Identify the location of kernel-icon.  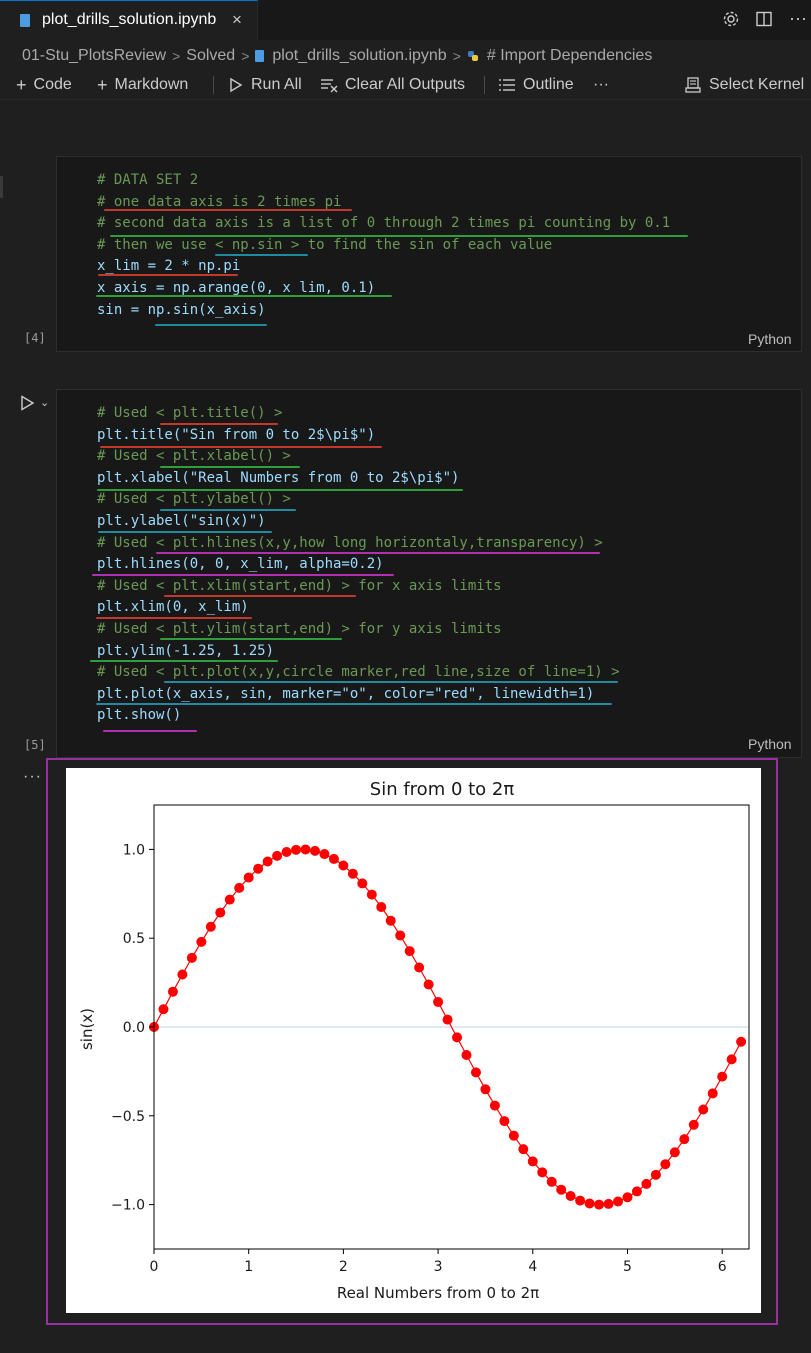
(693, 85).